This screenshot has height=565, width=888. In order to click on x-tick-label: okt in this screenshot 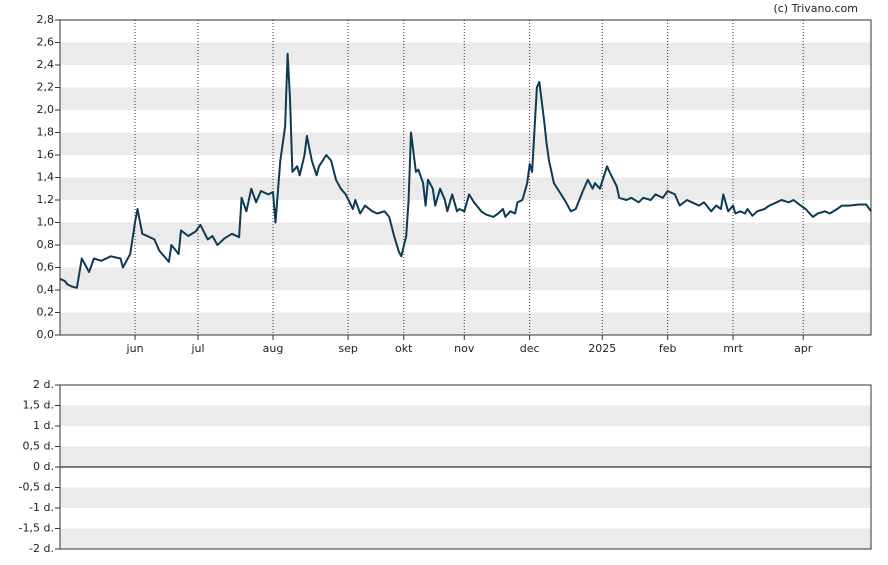, I will do `click(404, 348)`.